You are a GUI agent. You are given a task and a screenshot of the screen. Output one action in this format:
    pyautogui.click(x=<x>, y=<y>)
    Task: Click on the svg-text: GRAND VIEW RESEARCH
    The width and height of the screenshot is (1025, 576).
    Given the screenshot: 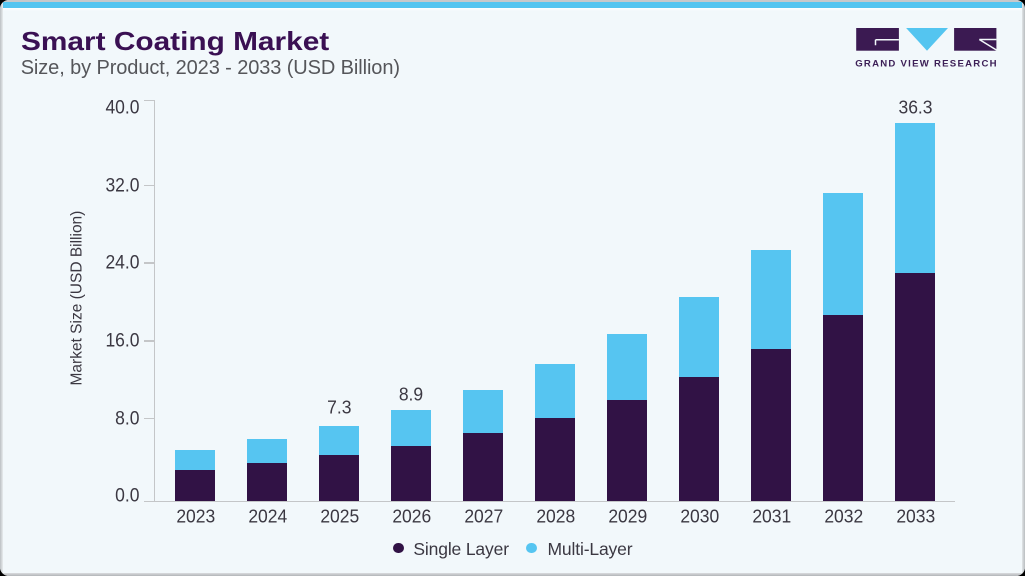 What is the action you would take?
    pyautogui.click(x=926, y=64)
    